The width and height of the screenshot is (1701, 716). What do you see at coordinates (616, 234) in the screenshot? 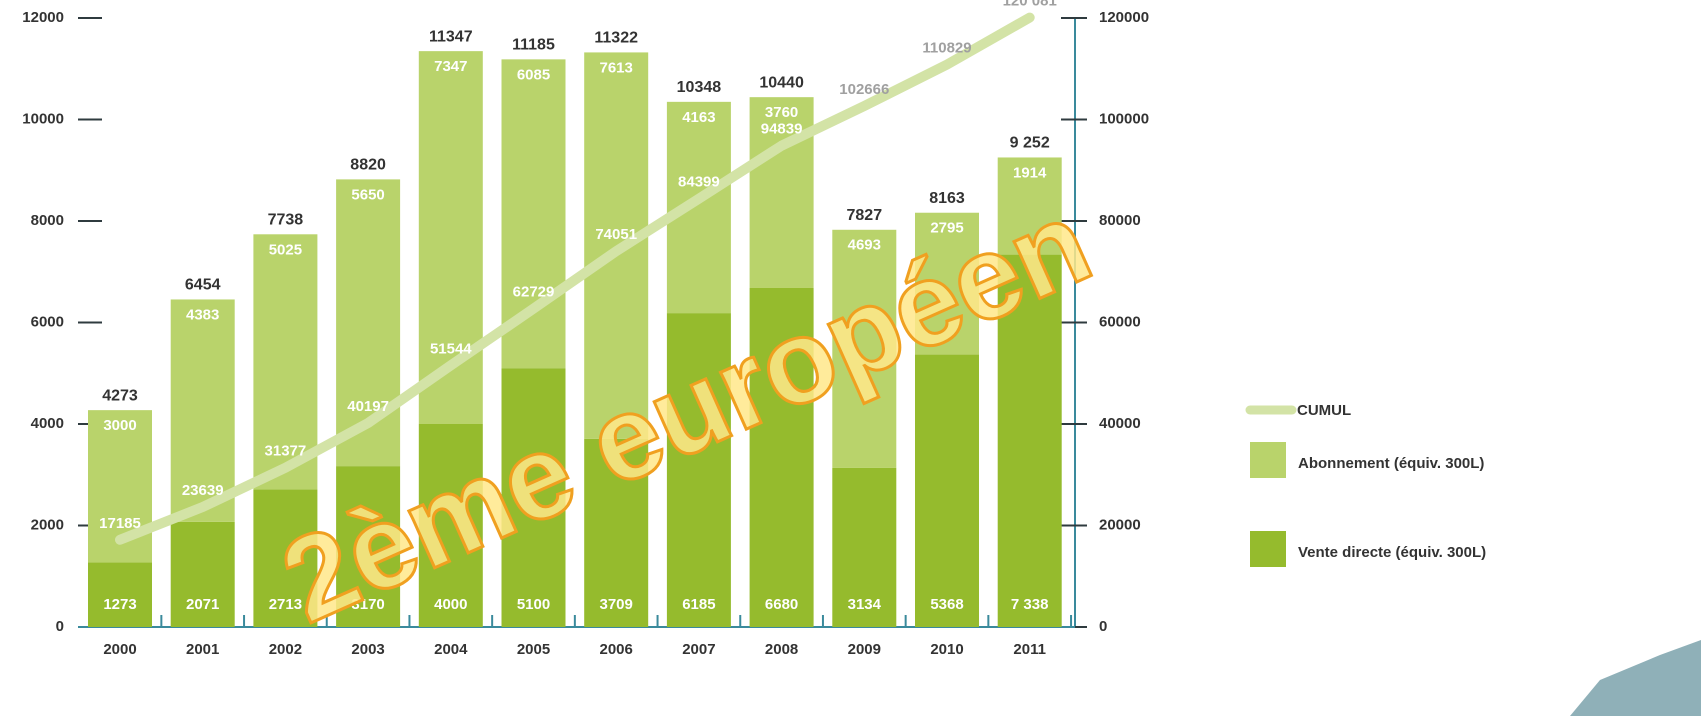
I see `cumul-value-label: 74051` at bounding box center [616, 234].